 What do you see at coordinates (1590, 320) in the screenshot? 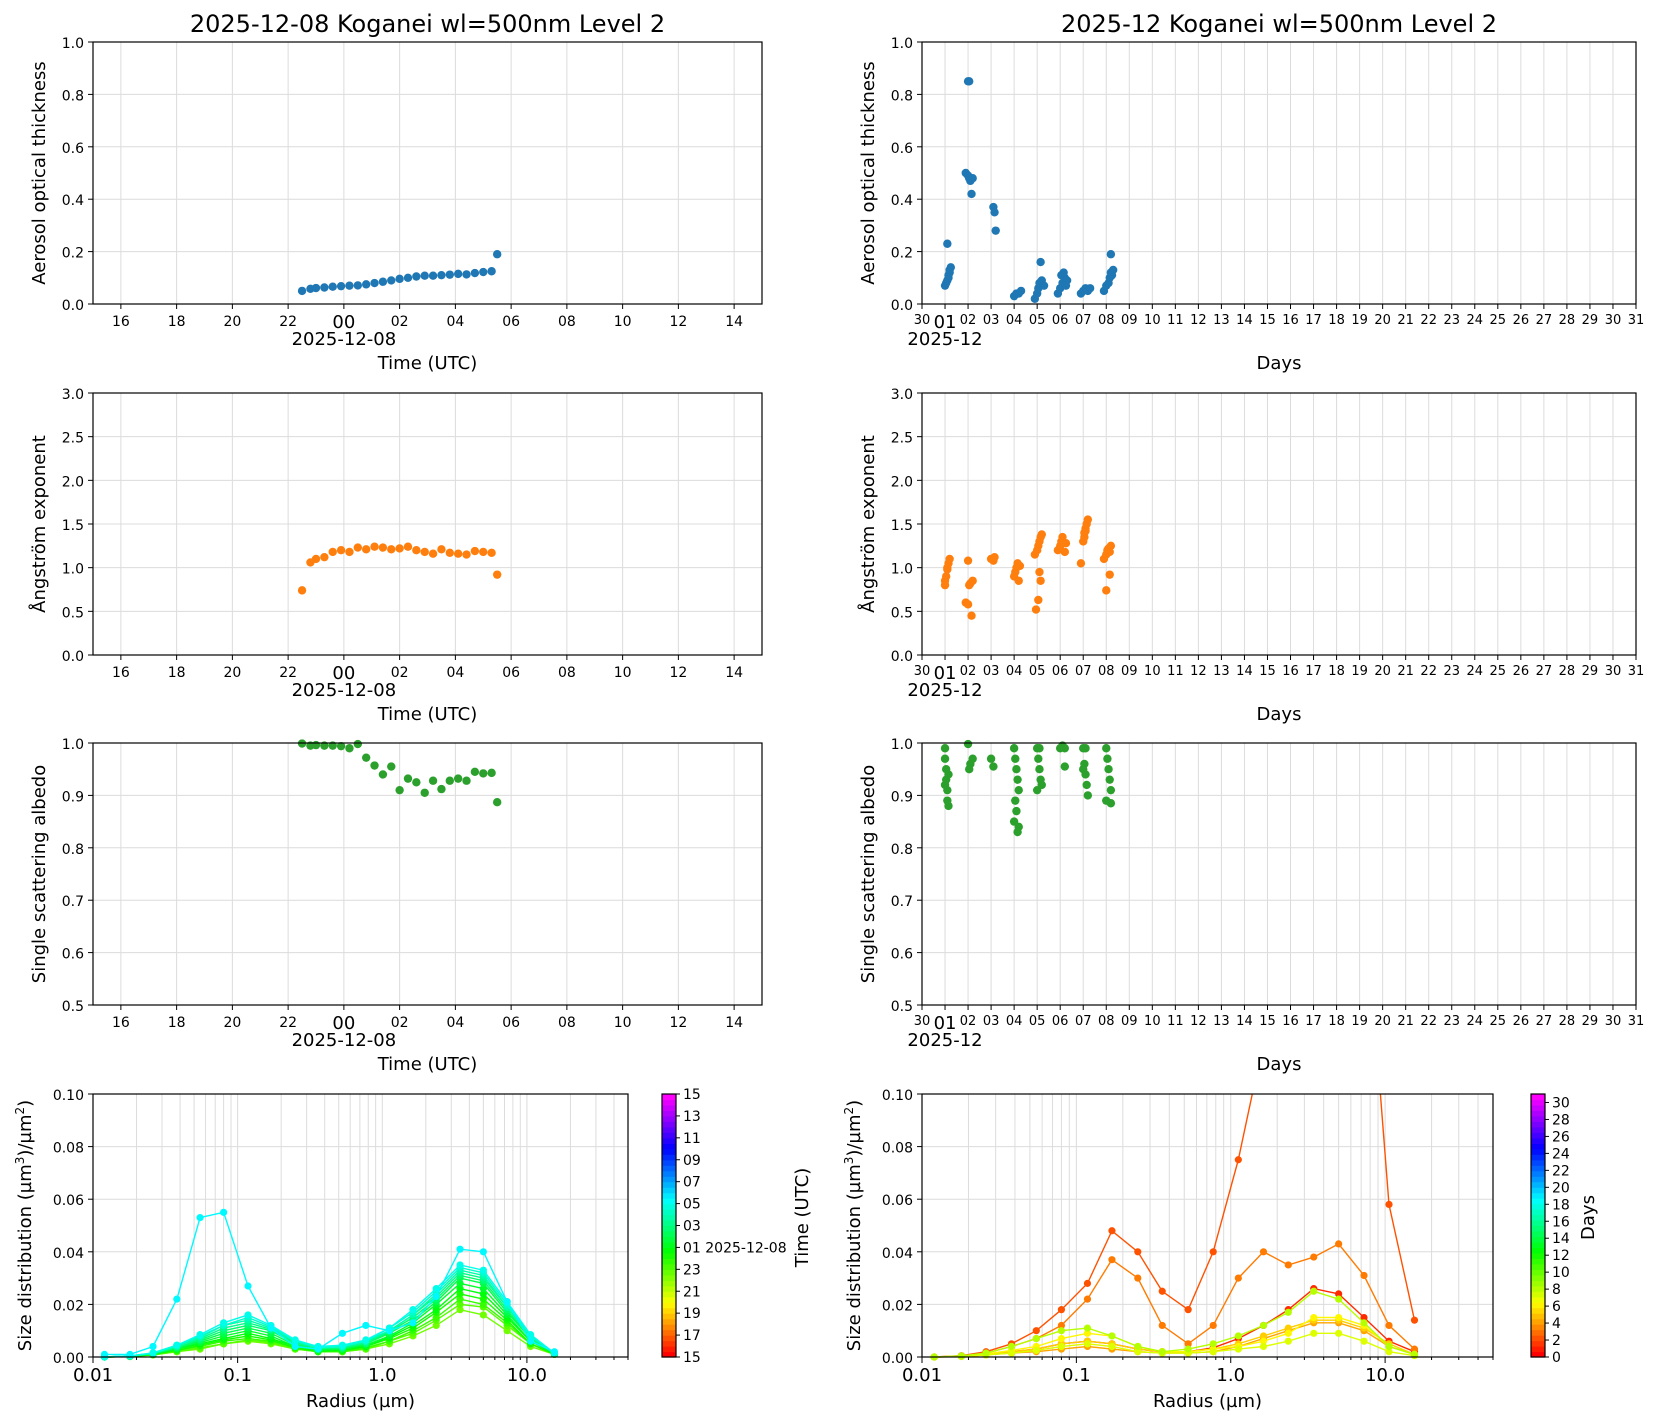
I see `x-tick-label: 29` at bounding box center [1590, 320].